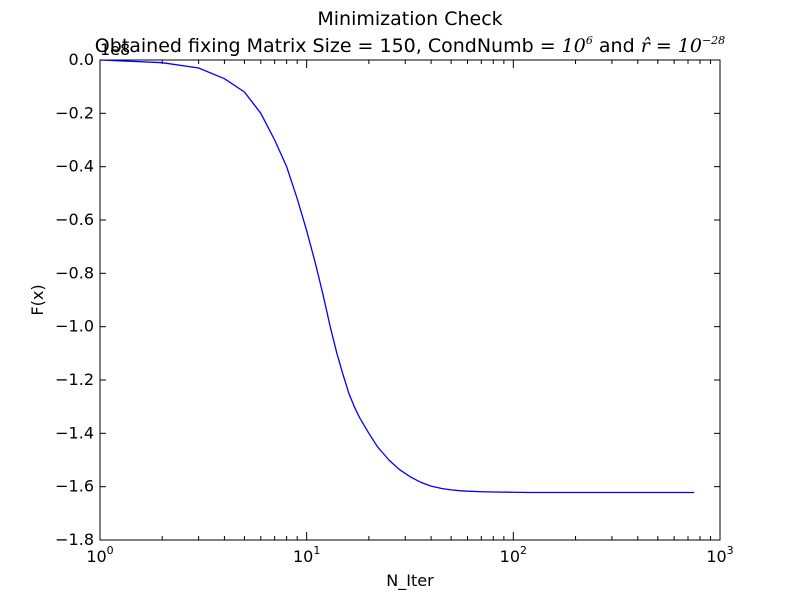 This screenshot has height=600, width=800. Describe the element at coordinates (646, 46) in the screenshot. I see `r-hat-symbol: r̂` at that location.